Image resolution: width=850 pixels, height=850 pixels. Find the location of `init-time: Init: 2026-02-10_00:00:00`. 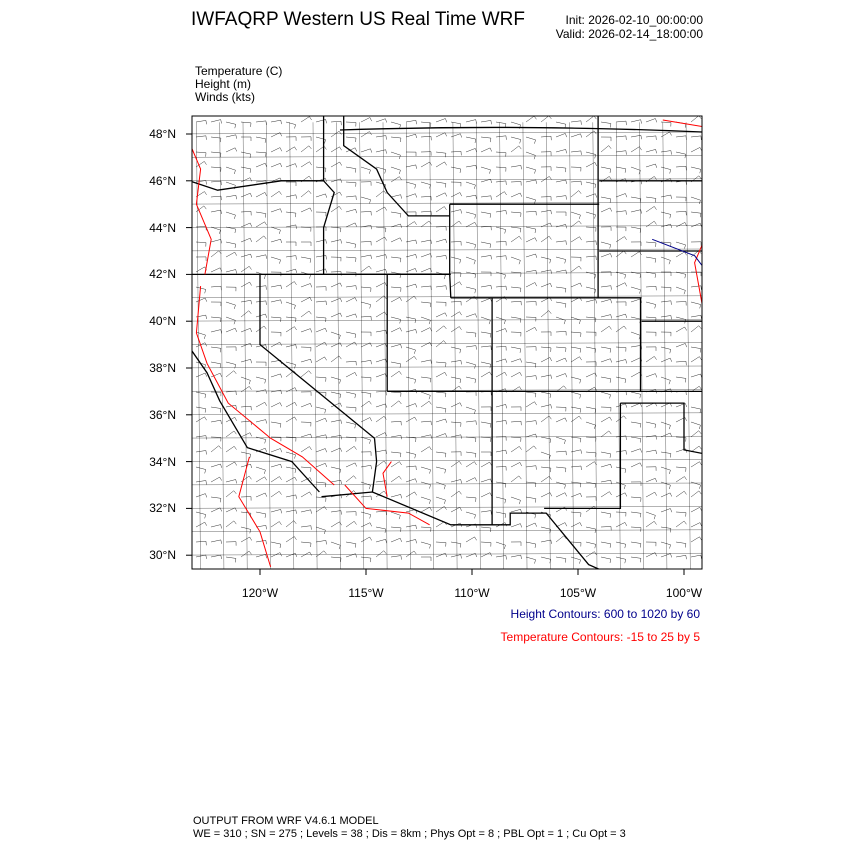

init-time: Init: 2026-02-10_00:00:00 is located at coordinates (634, 20).